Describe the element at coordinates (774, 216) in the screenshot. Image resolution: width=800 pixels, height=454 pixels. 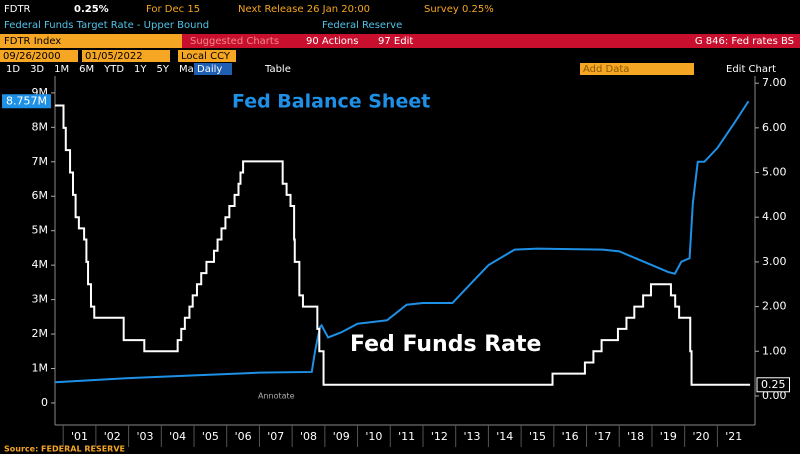
I see `y2-tick-label: 4.00` at that location.